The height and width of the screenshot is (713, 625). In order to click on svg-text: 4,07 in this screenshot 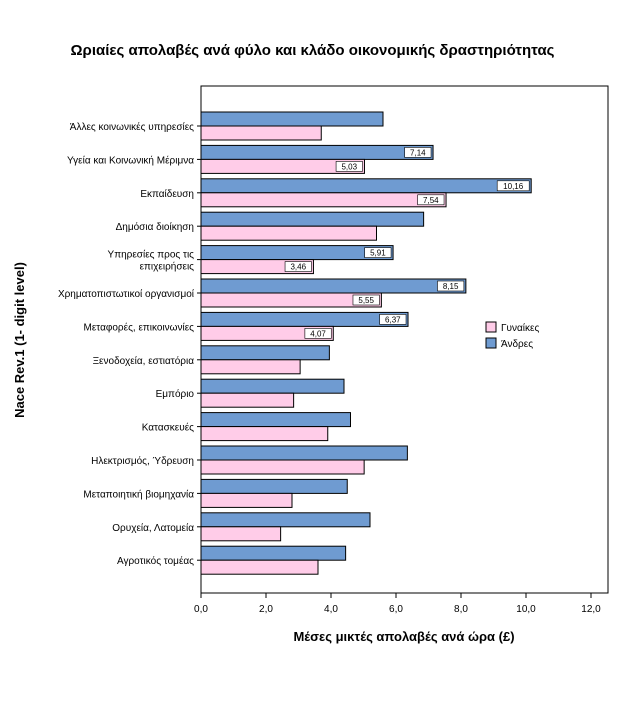, I will do `click(318, 333)`.